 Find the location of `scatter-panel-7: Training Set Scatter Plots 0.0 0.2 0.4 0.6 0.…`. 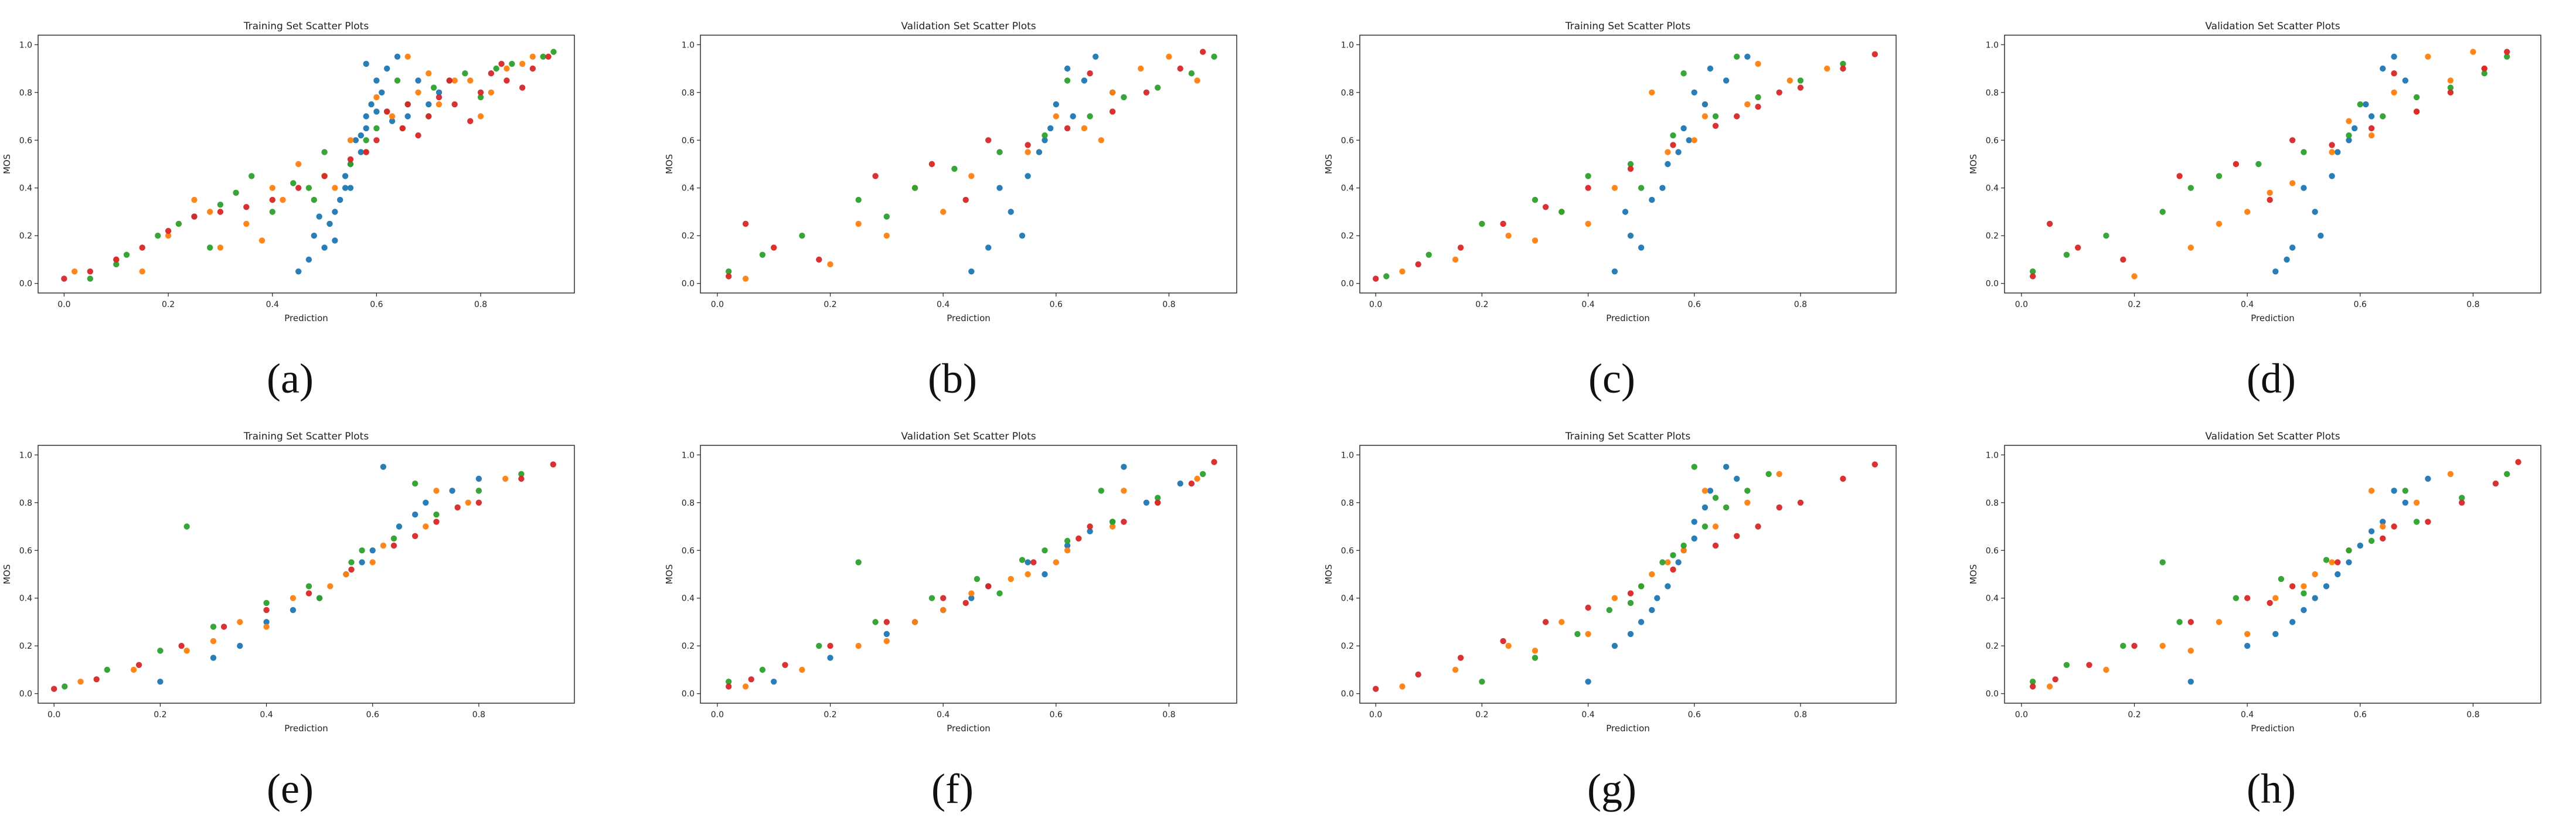

scatter-panel-7: Training Set Scatter Plots 0.0 0.2 0.4 0.6 0.… is located at coordinates (1610, 582).